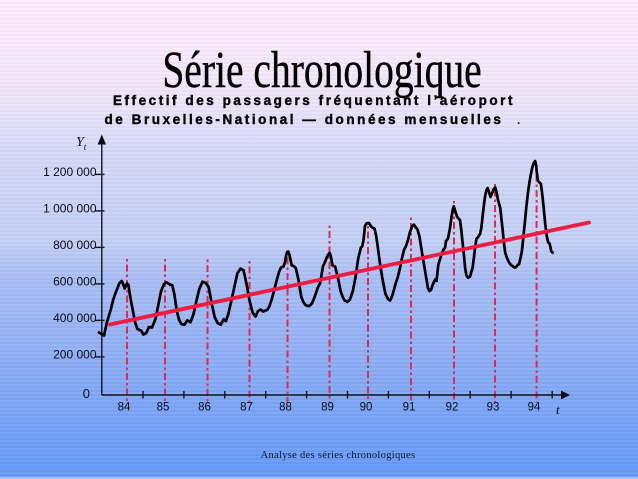 The height and width of the screenshot is (479, 638). Describe the element at coordinates (70, 172) in the screenshot. I see `svg-text: 1 200 000` at that location.